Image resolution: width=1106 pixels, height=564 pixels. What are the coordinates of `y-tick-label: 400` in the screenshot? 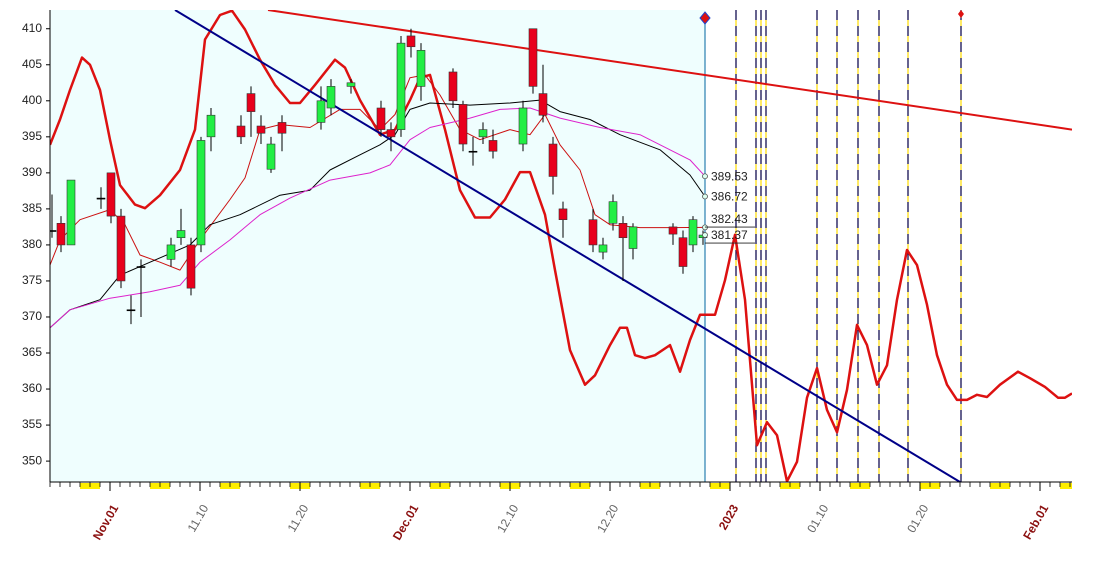 It's located at (32, 100).